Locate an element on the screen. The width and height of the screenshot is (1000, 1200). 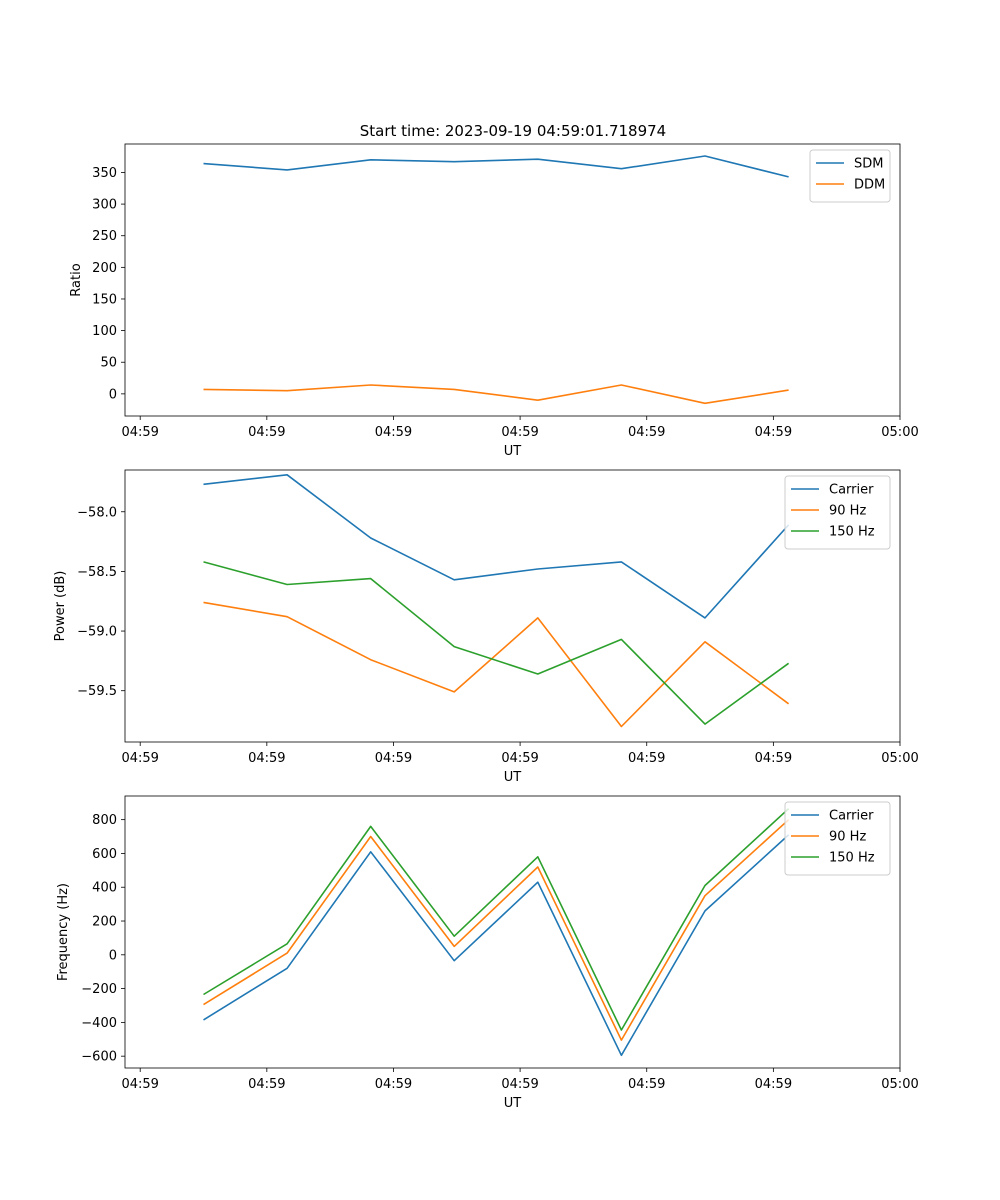
y-axis-label: Ratio is located at coordinates (76, 279).